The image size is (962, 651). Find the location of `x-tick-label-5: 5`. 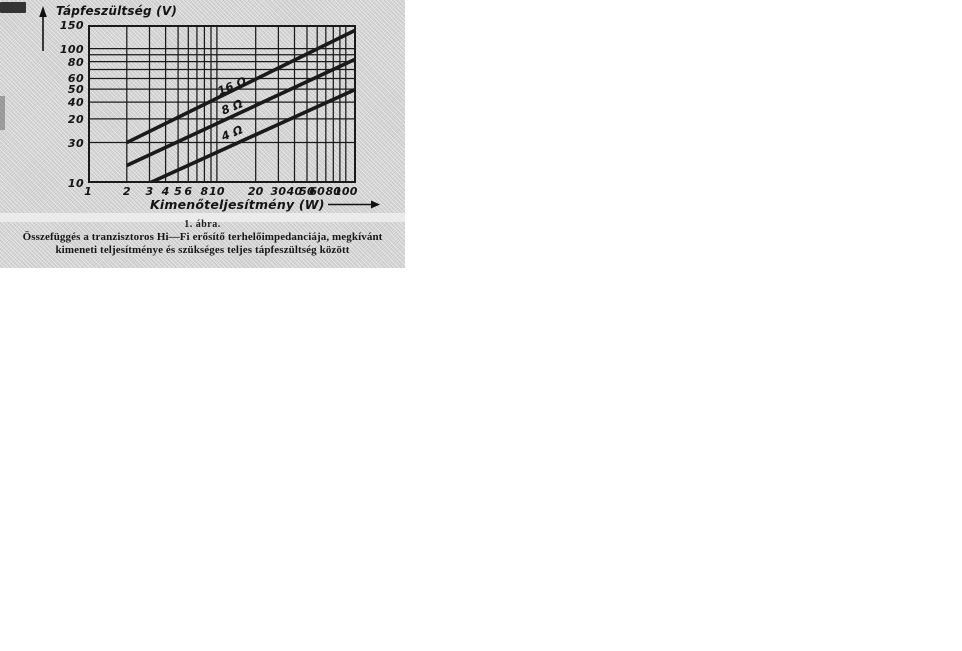

x-tick-label-5: 5 is located at coordinates (178, 191).